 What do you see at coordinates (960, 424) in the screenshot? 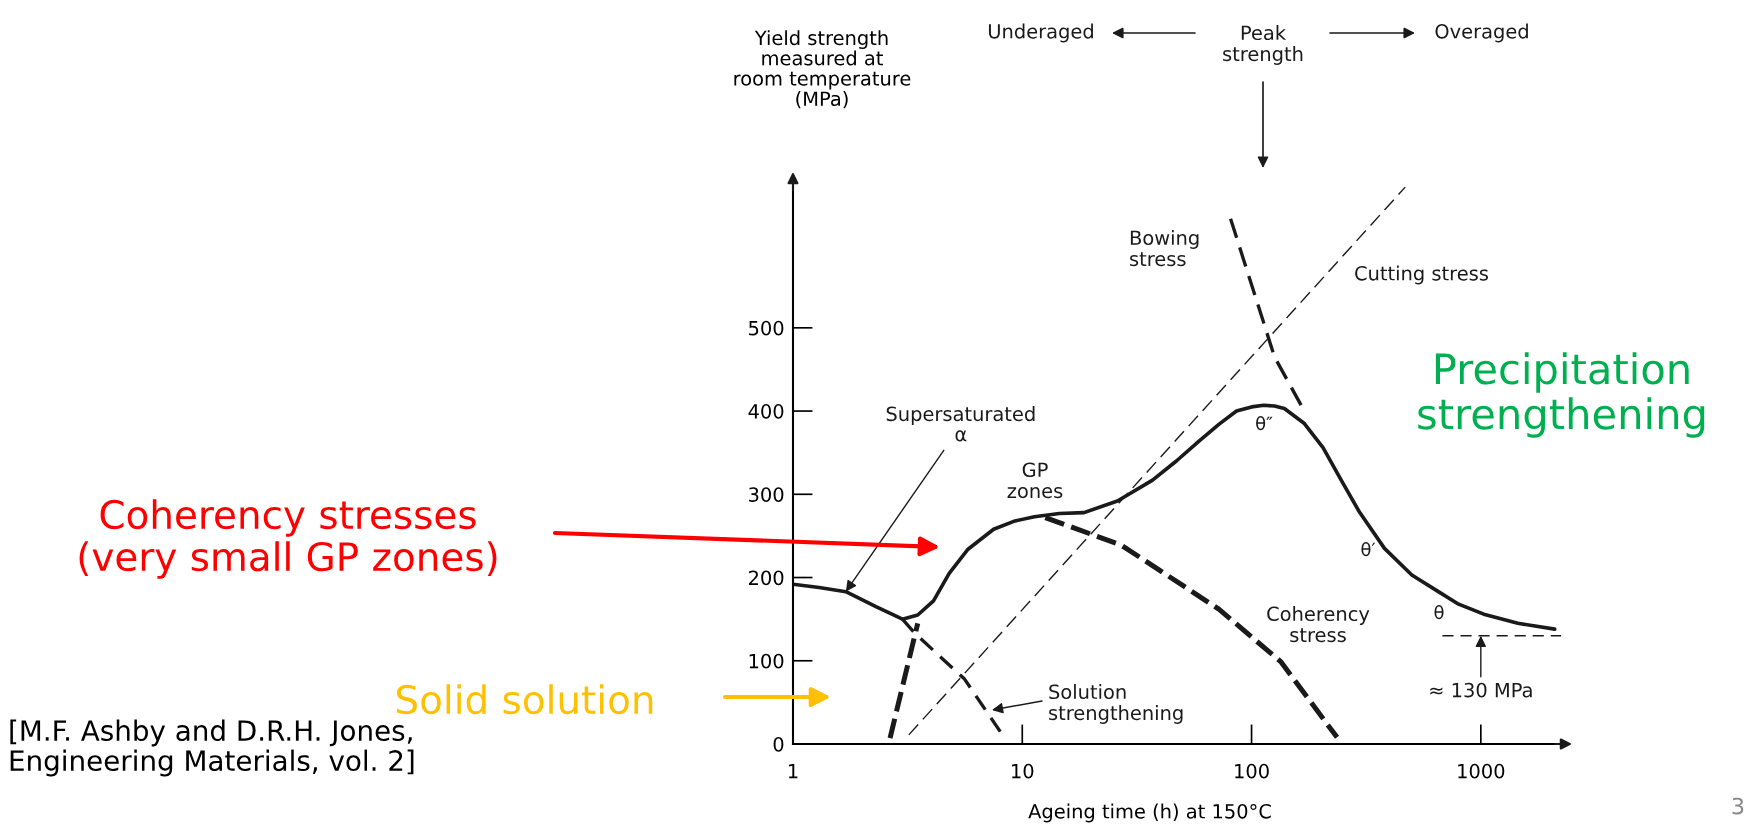
I see `annotation: Supersaturated α` at bounding box center [960, 424].